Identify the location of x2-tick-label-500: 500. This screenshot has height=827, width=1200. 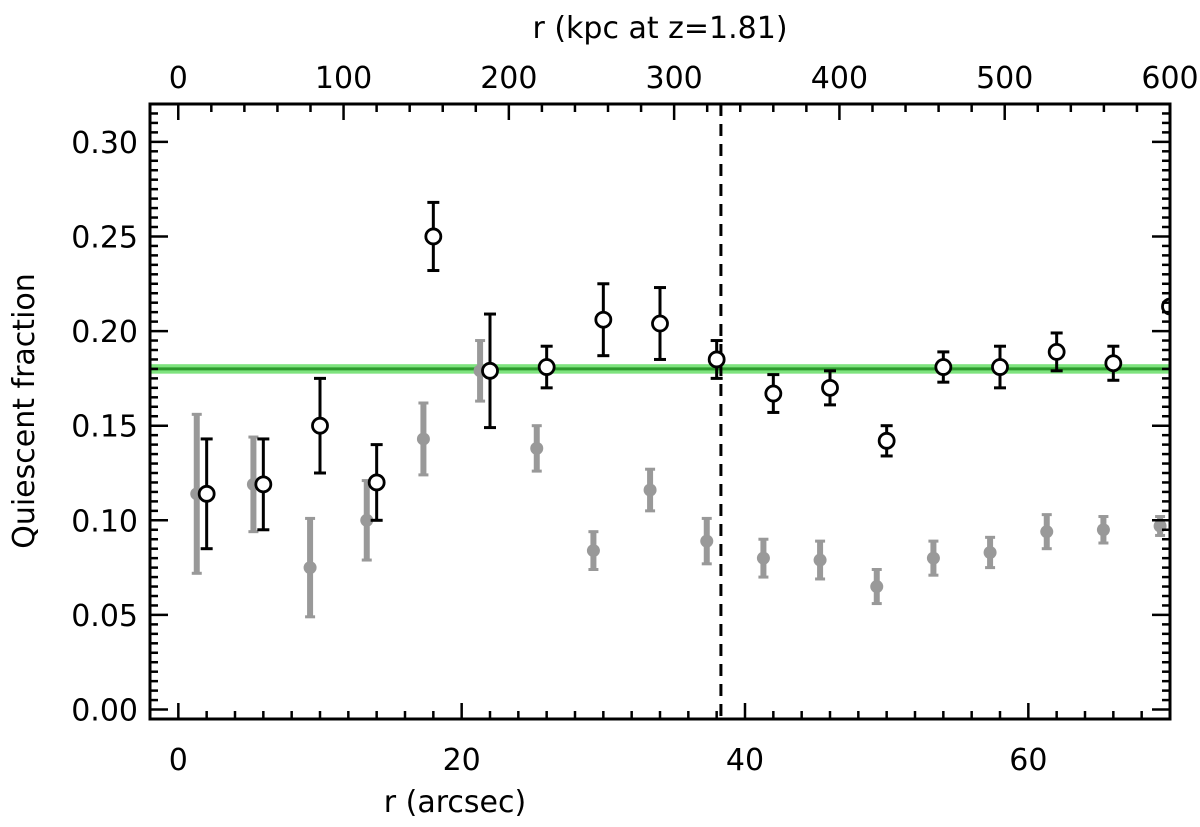
(1004, 78).